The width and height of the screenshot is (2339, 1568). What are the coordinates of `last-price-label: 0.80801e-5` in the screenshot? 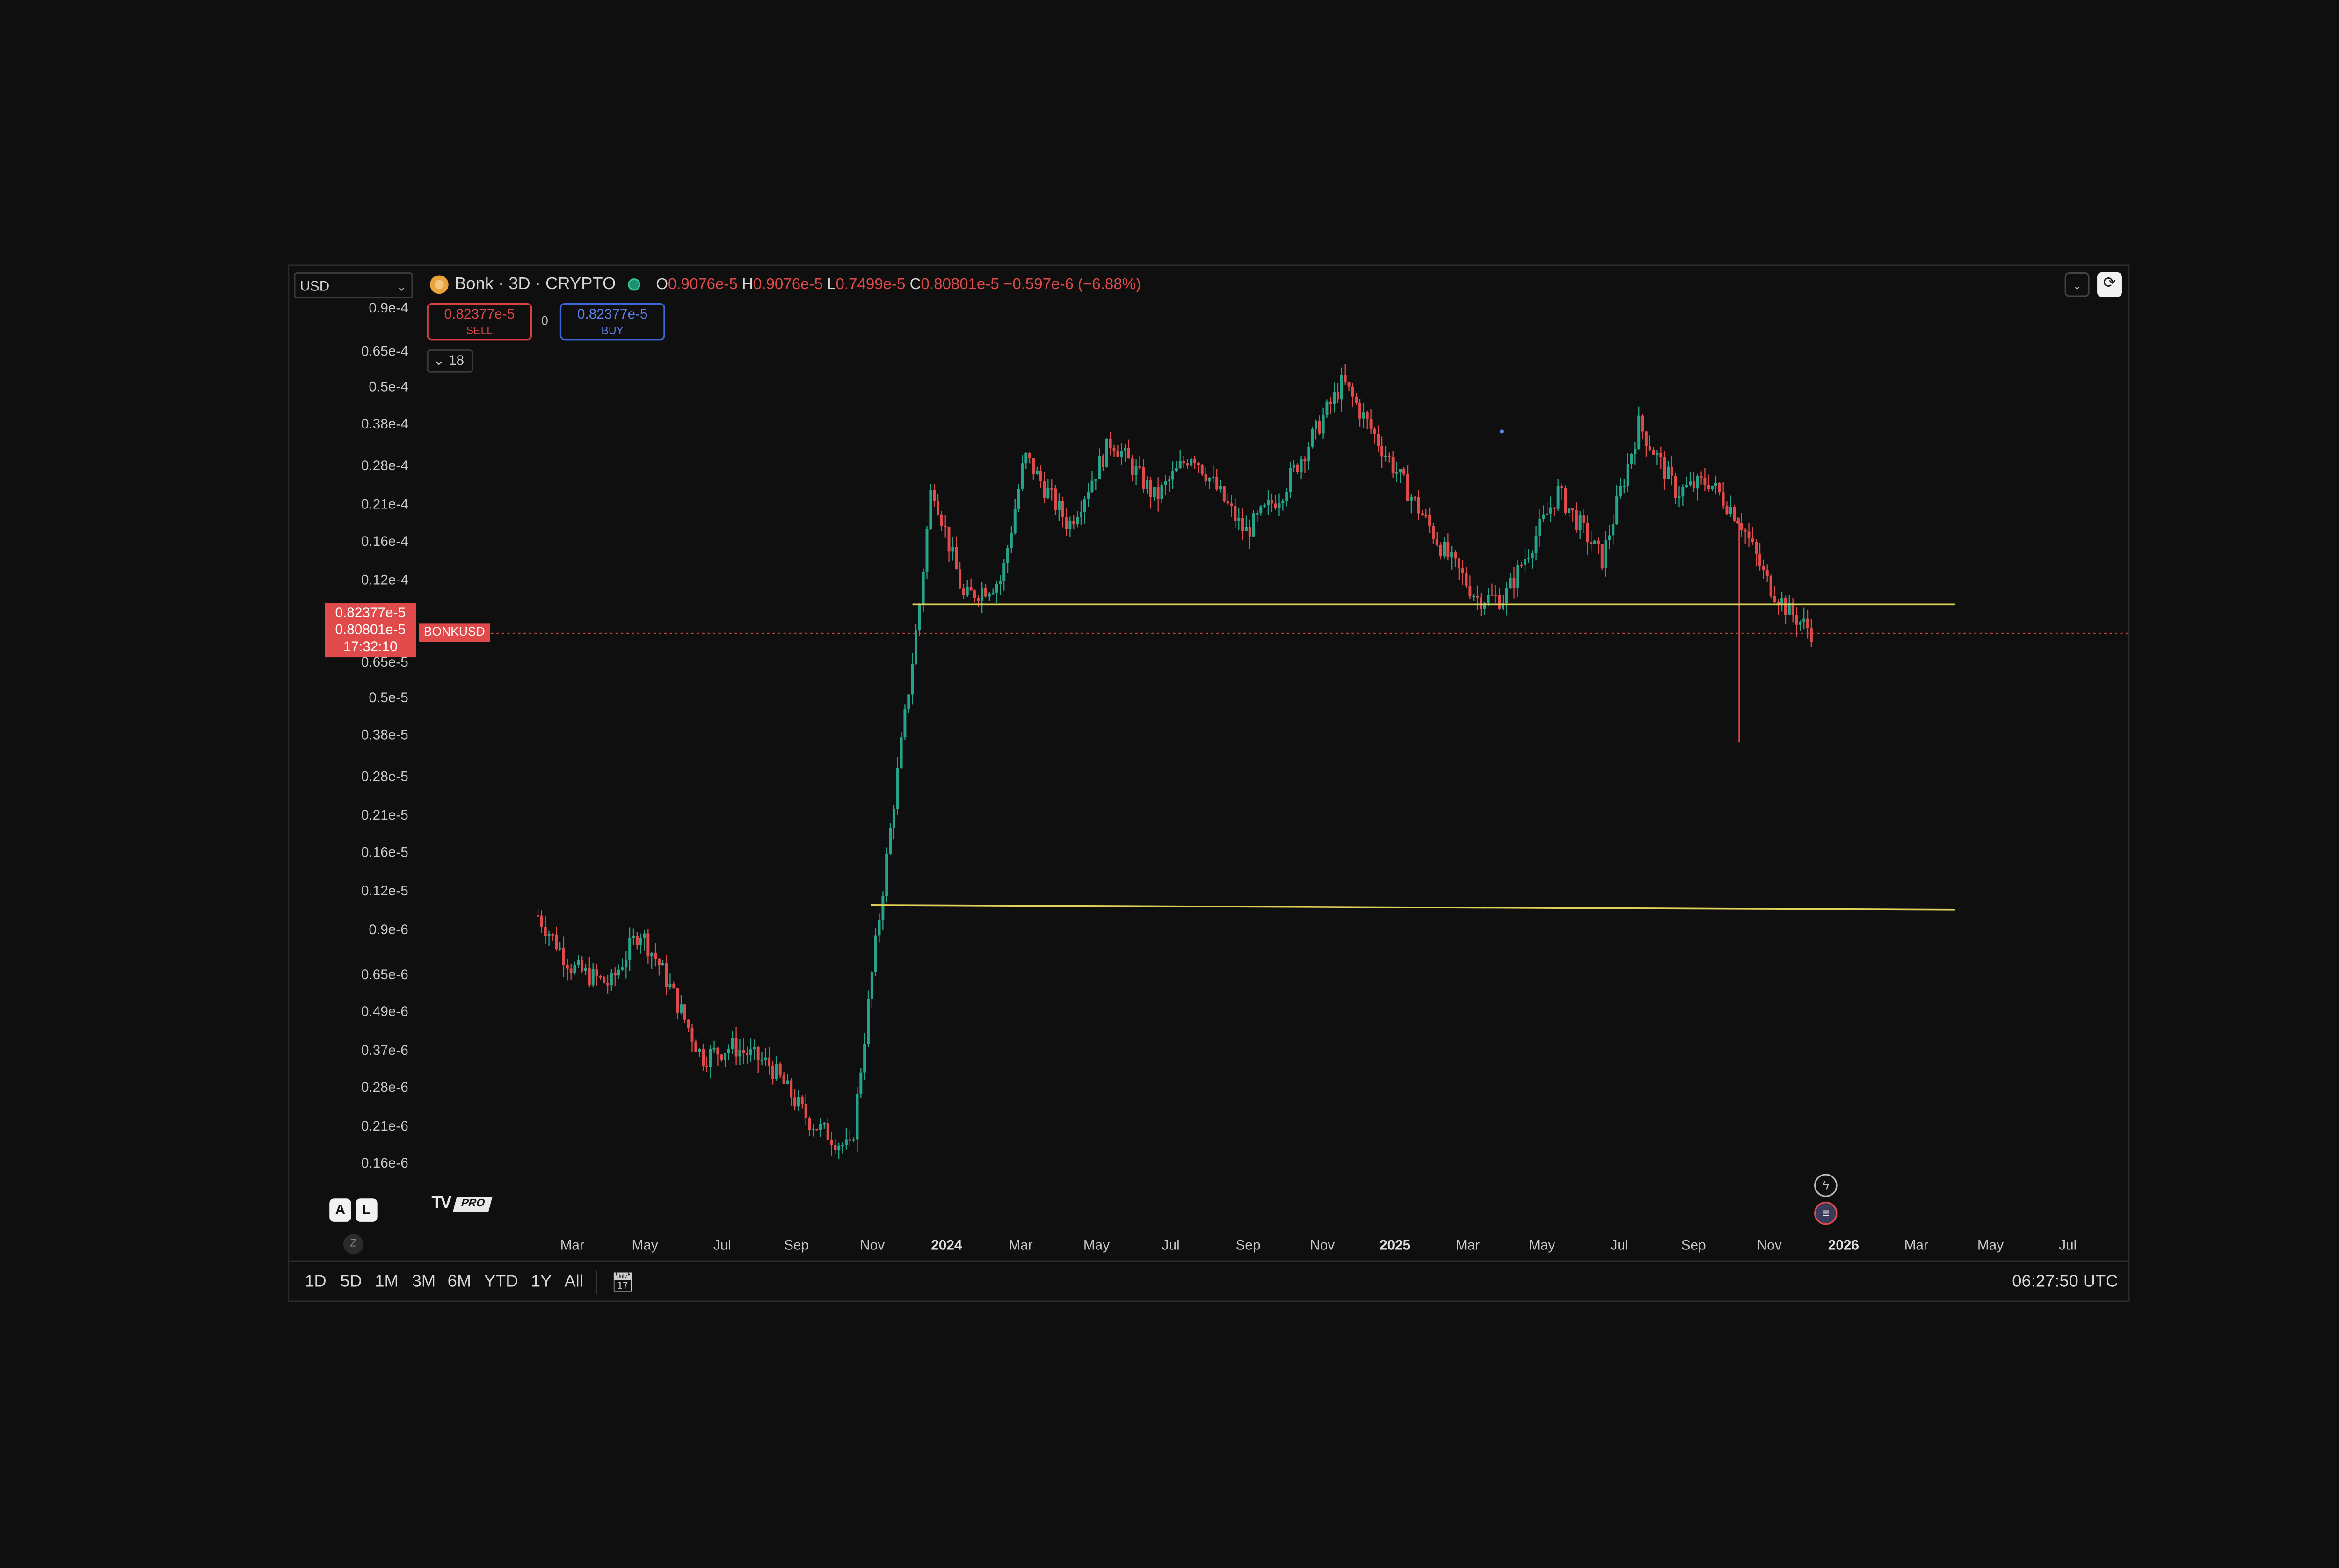 It's located at (370, 630).